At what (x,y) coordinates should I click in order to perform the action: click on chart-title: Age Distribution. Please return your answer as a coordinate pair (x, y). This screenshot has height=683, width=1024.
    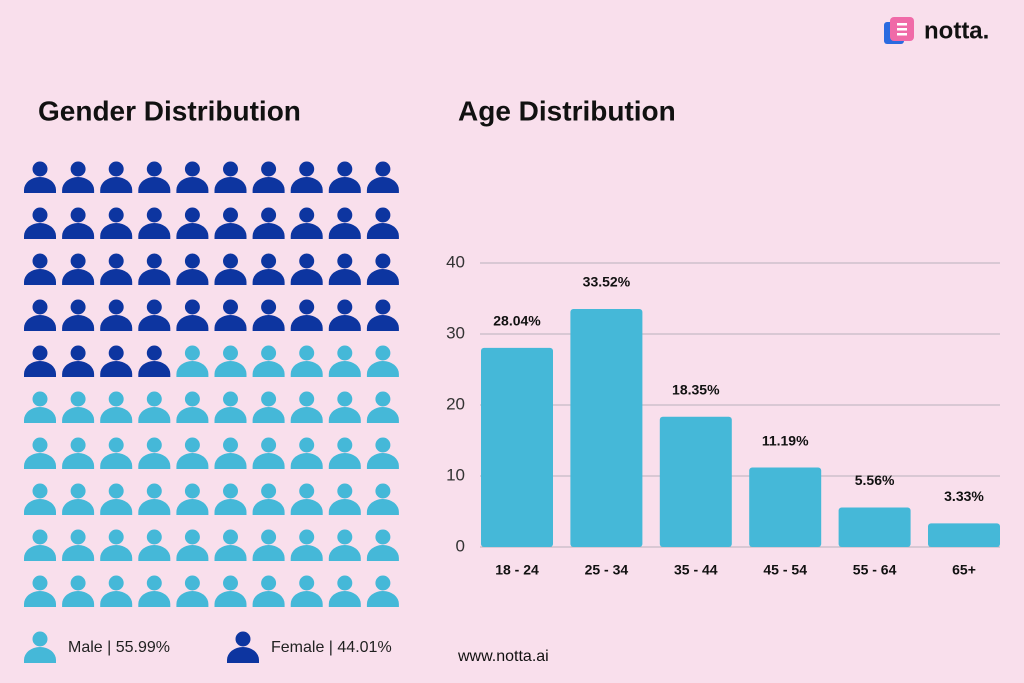
    Looking at the image, I should click on (567, 110).